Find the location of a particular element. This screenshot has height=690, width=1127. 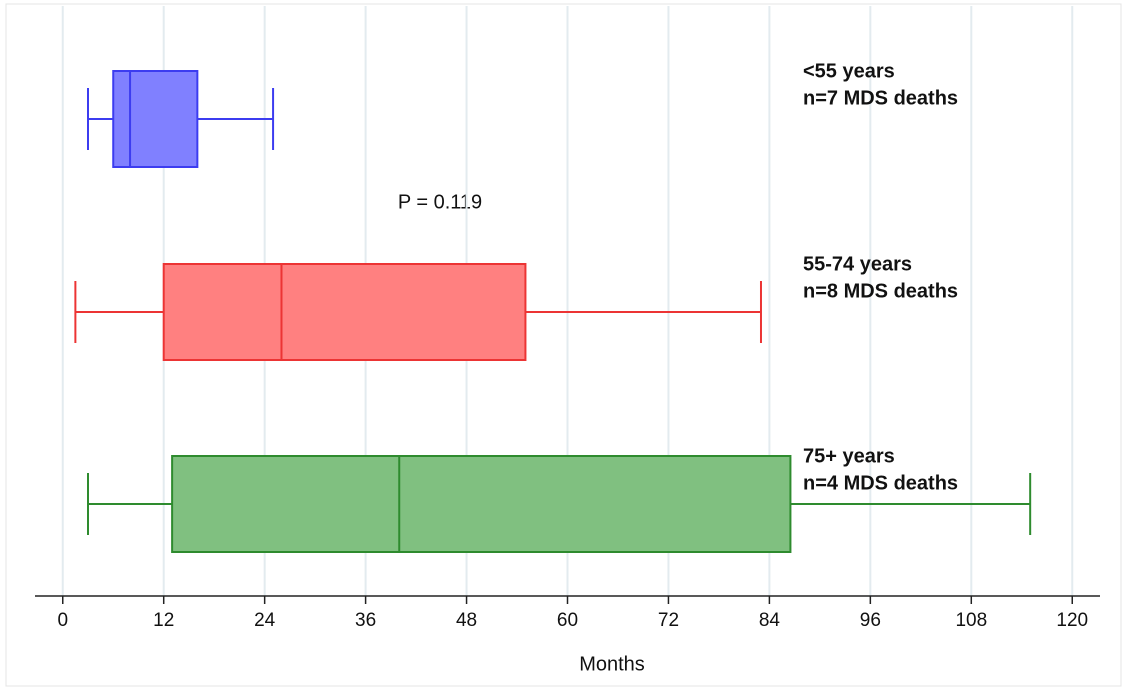

group-label: 55-74 years is located at coordinates (857, 264).